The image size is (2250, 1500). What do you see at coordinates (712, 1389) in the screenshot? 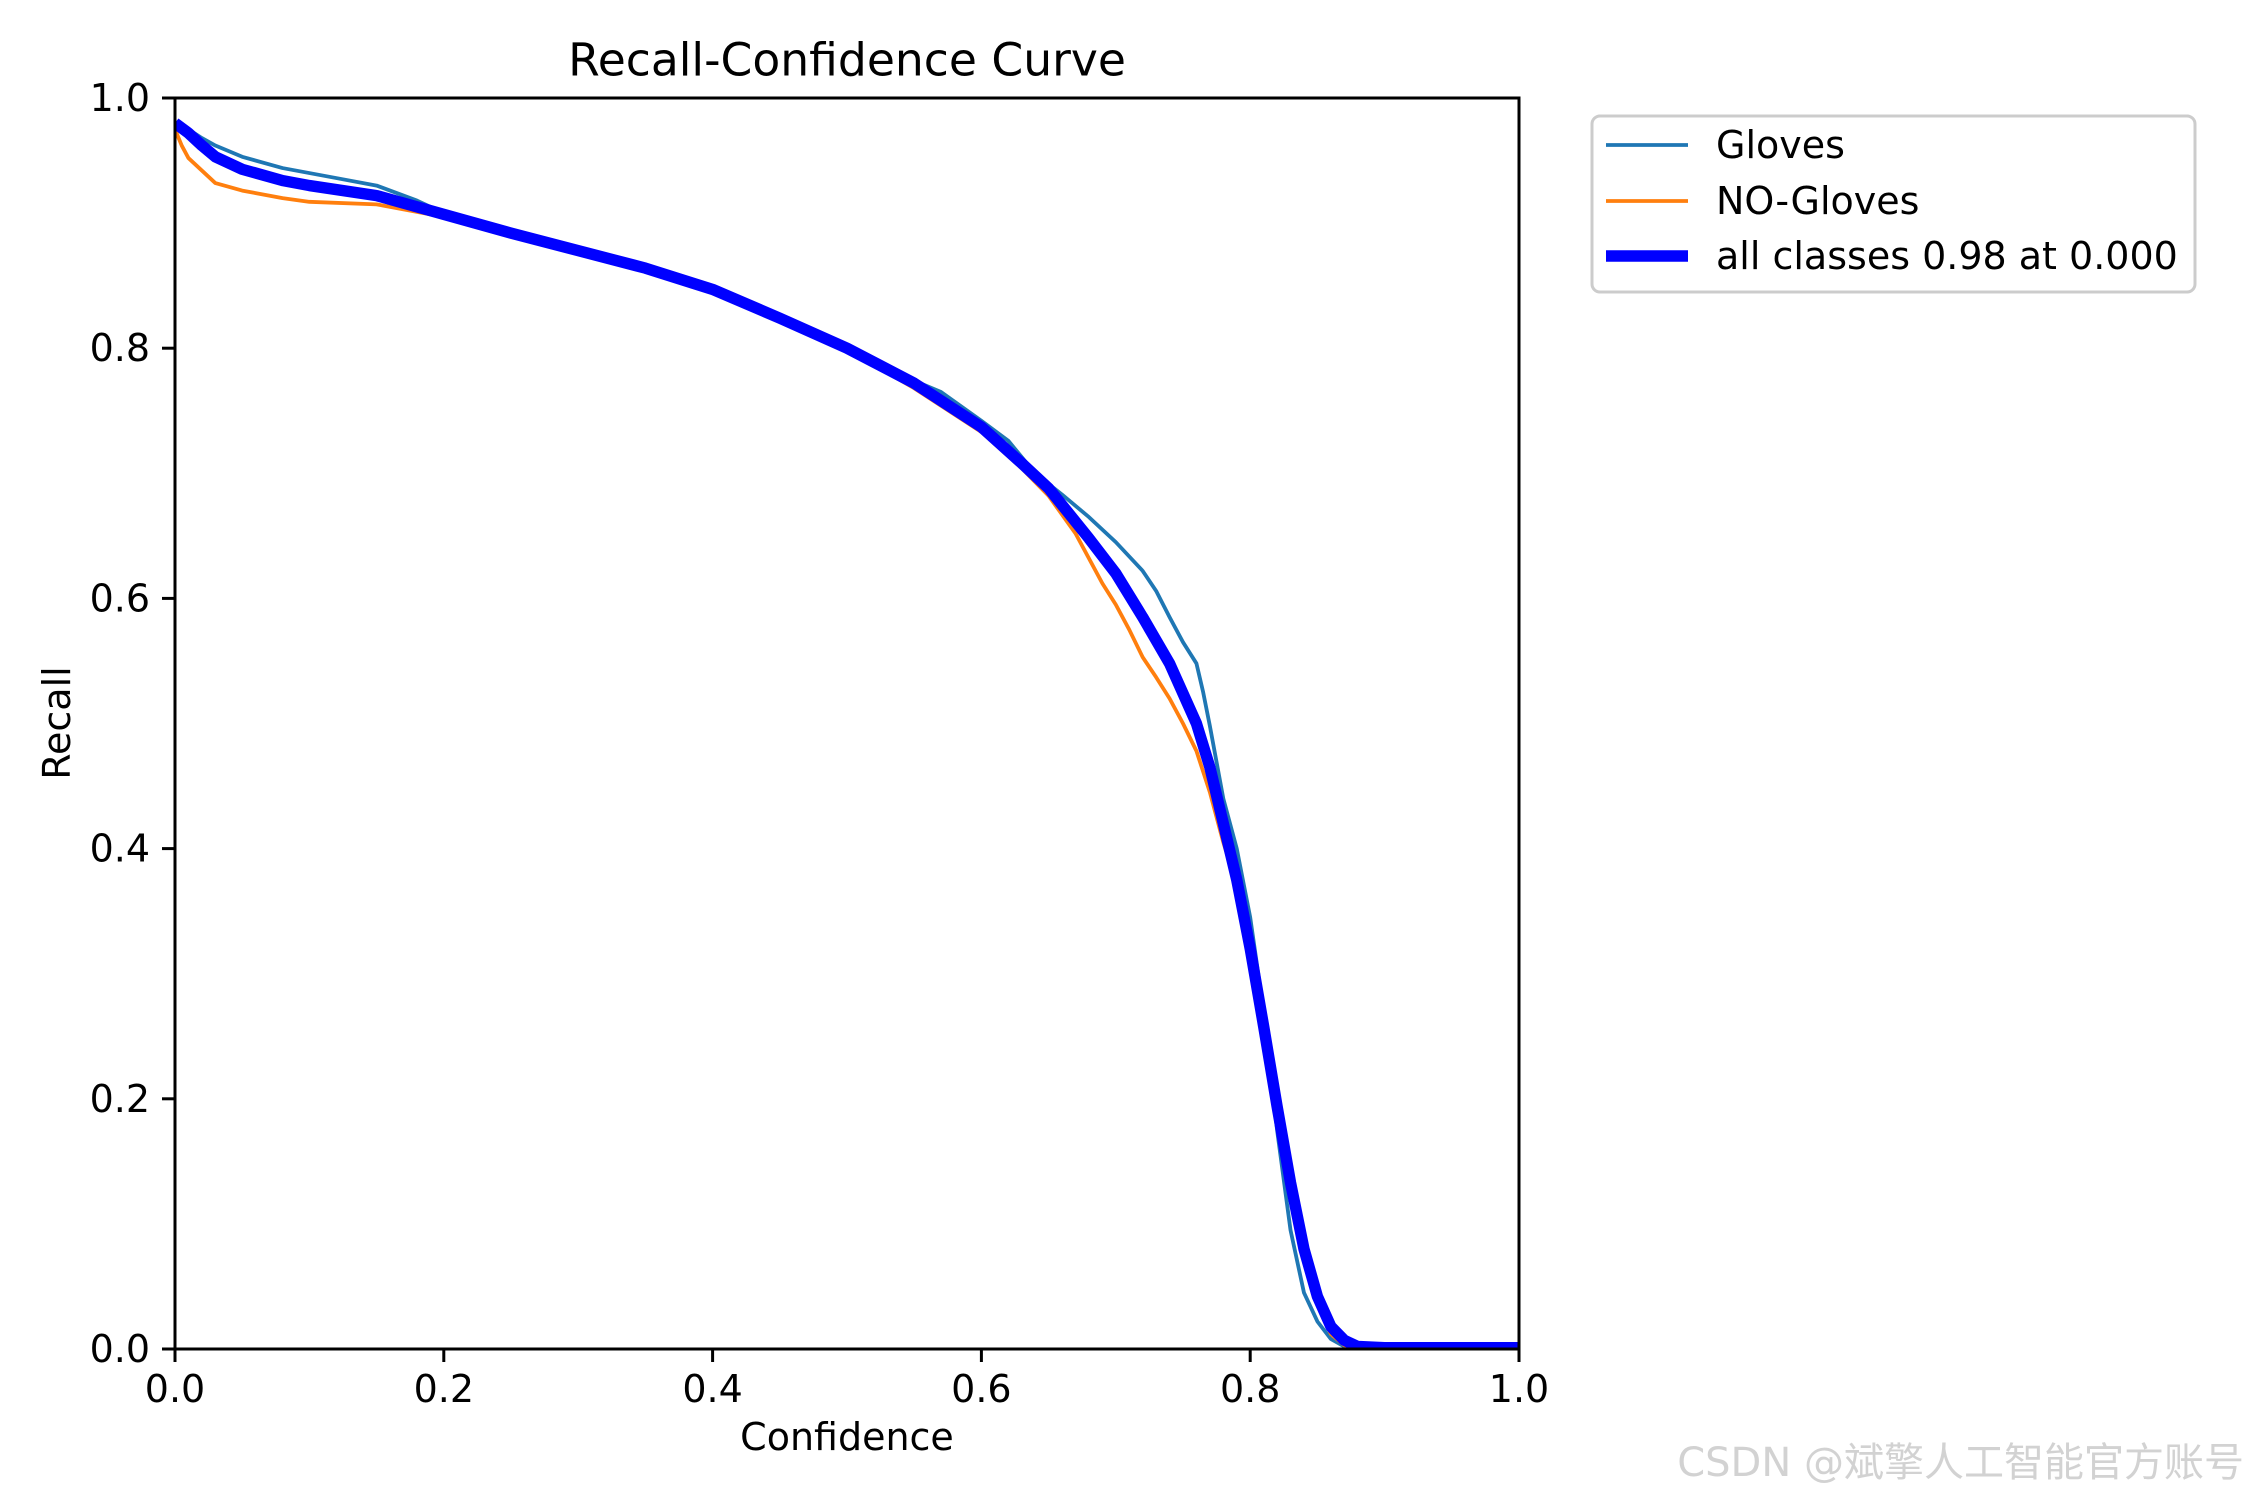
I see `x-tick-label: 0.4` at bounding box center [712, 1389].